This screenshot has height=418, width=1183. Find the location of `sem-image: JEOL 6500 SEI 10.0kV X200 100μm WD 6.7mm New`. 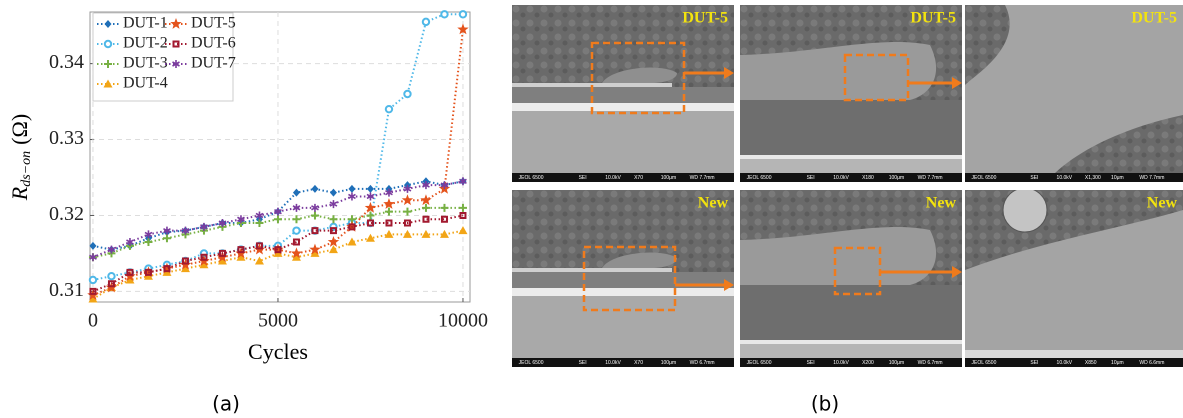

sem-image: JEOL 6500 SEI 10.0kV X200 100μm WD 6.7mm New is located at coordinates (851, 278).